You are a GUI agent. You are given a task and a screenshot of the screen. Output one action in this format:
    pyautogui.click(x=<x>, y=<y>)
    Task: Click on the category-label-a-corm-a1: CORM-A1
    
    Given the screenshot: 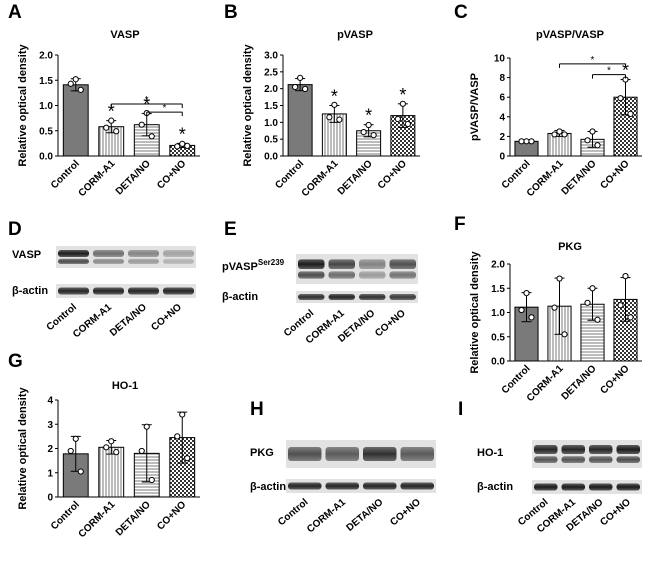 What is the action you would take?
    pyautogui.click(x=97, y=178)
    